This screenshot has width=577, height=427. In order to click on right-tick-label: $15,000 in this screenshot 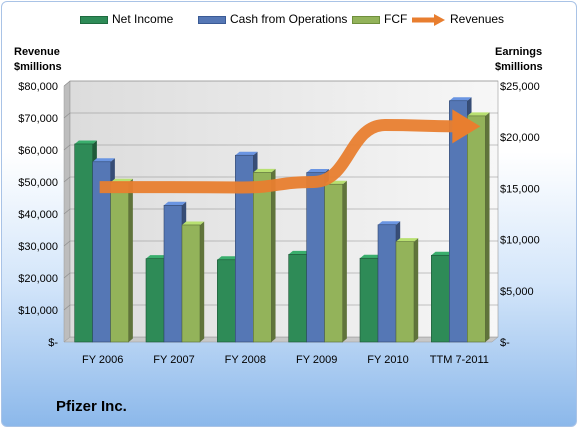, I will do `click(520, 189)`.